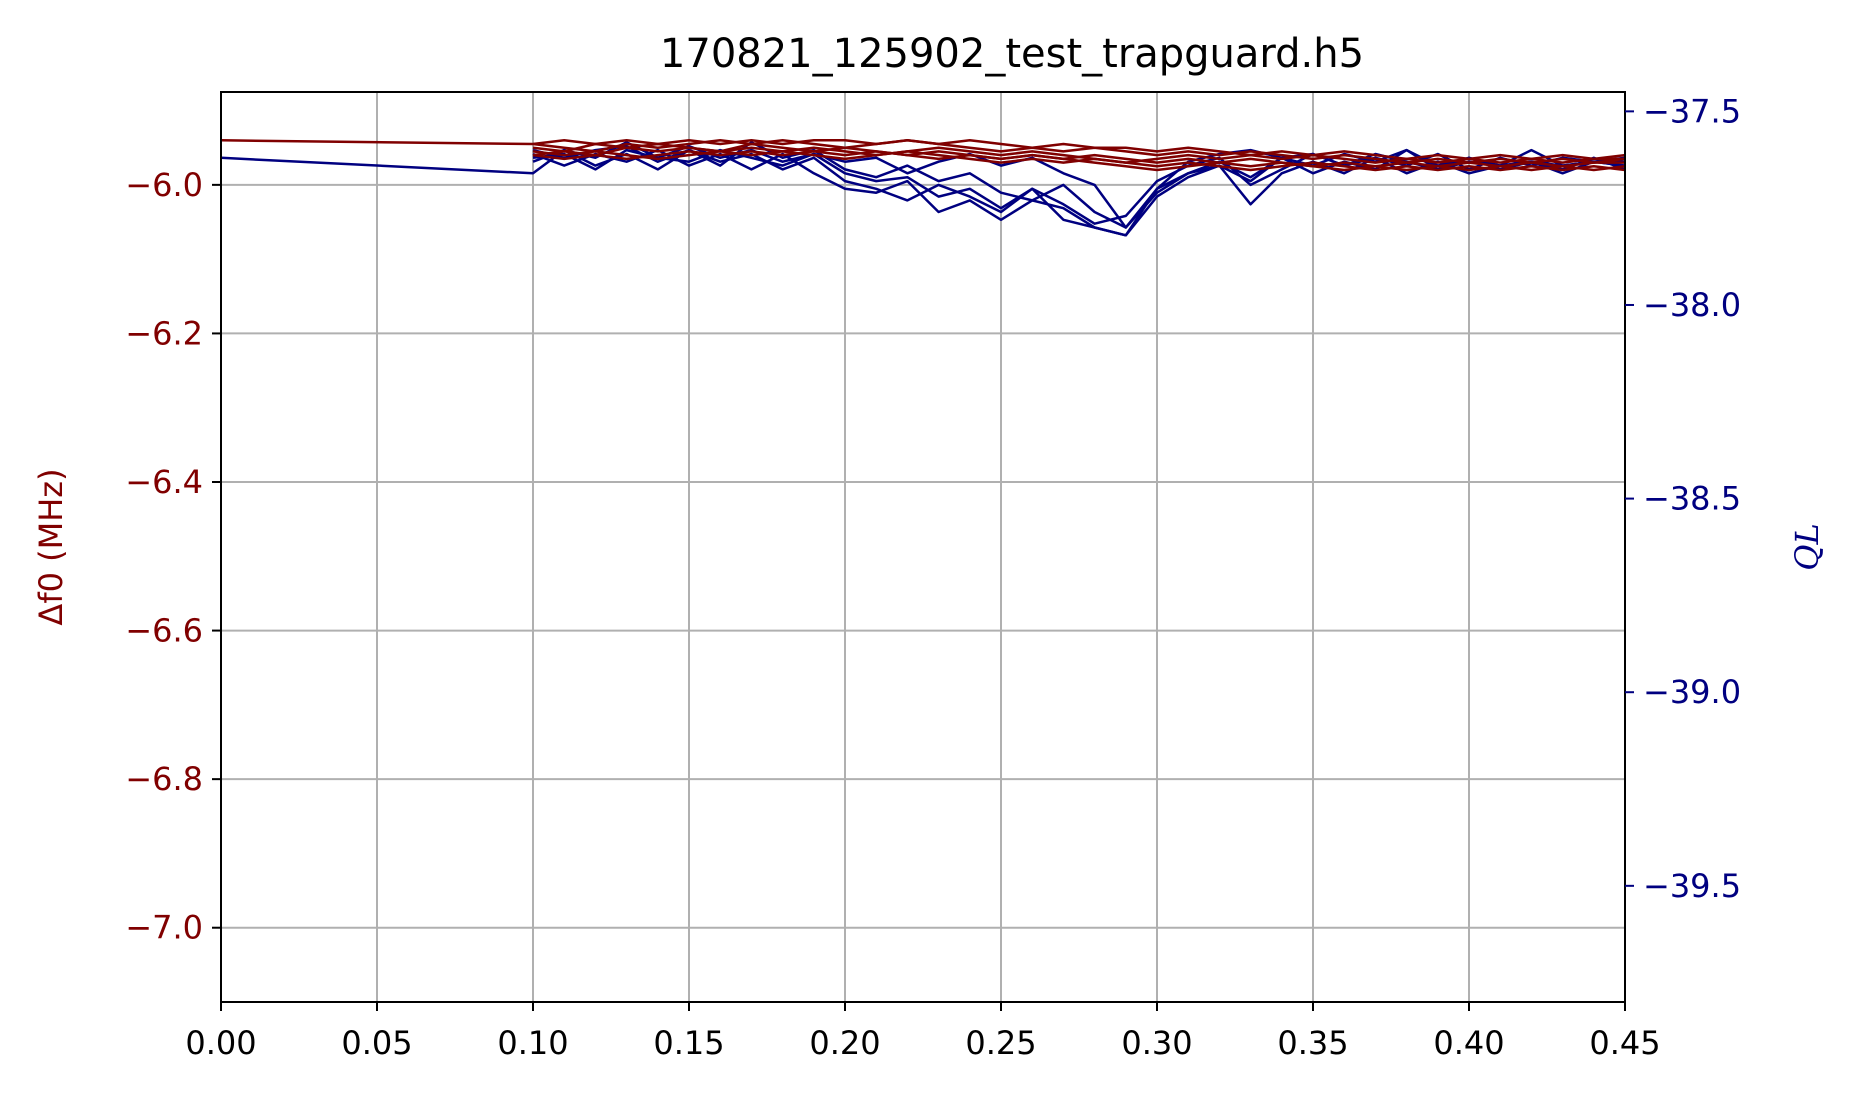  I want to click on left-y-axis-label: Δf0 (MHz), so click(51, 546).